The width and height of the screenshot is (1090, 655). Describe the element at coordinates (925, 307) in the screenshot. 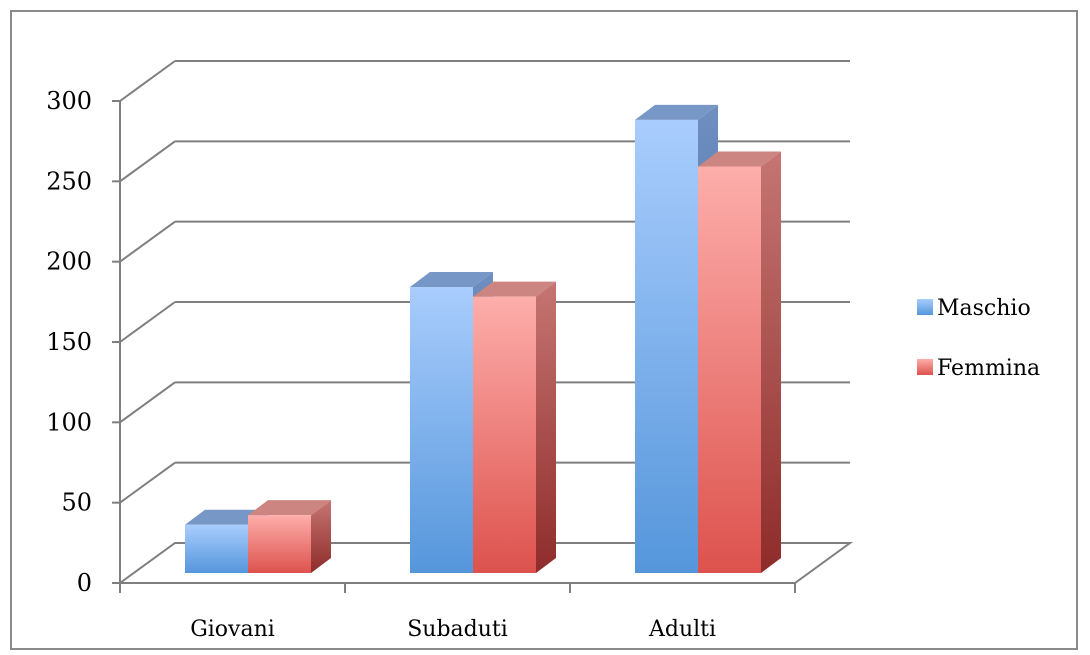

I see `legend-swatch-maschio` at that location.